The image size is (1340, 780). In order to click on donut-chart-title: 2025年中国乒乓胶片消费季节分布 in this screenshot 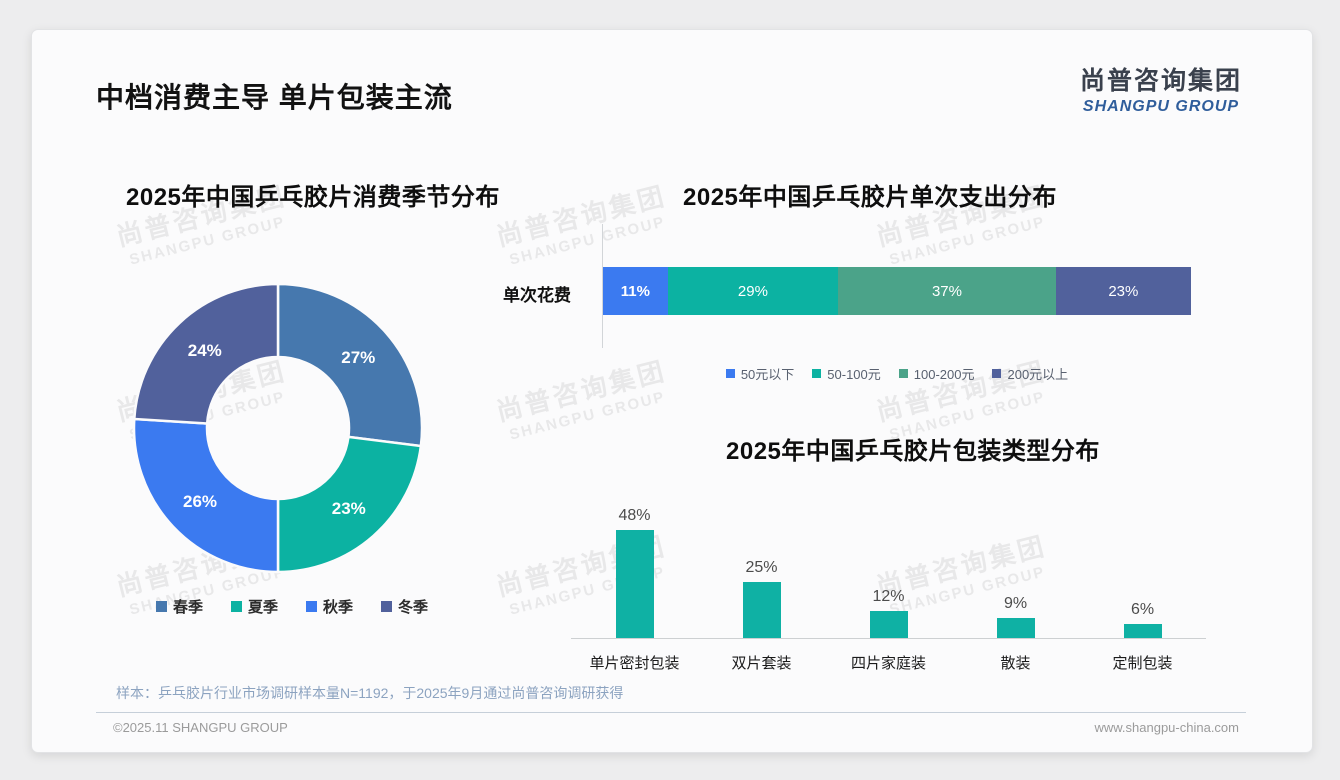, I will do `click(313, 197)`.